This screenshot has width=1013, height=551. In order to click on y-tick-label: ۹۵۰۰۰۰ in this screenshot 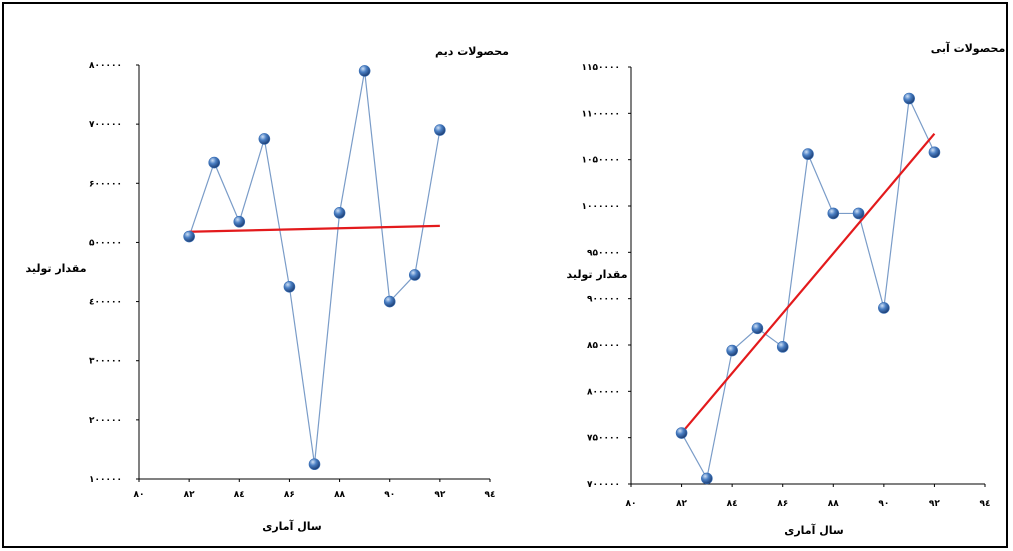, I will do `click(603, 253)`.